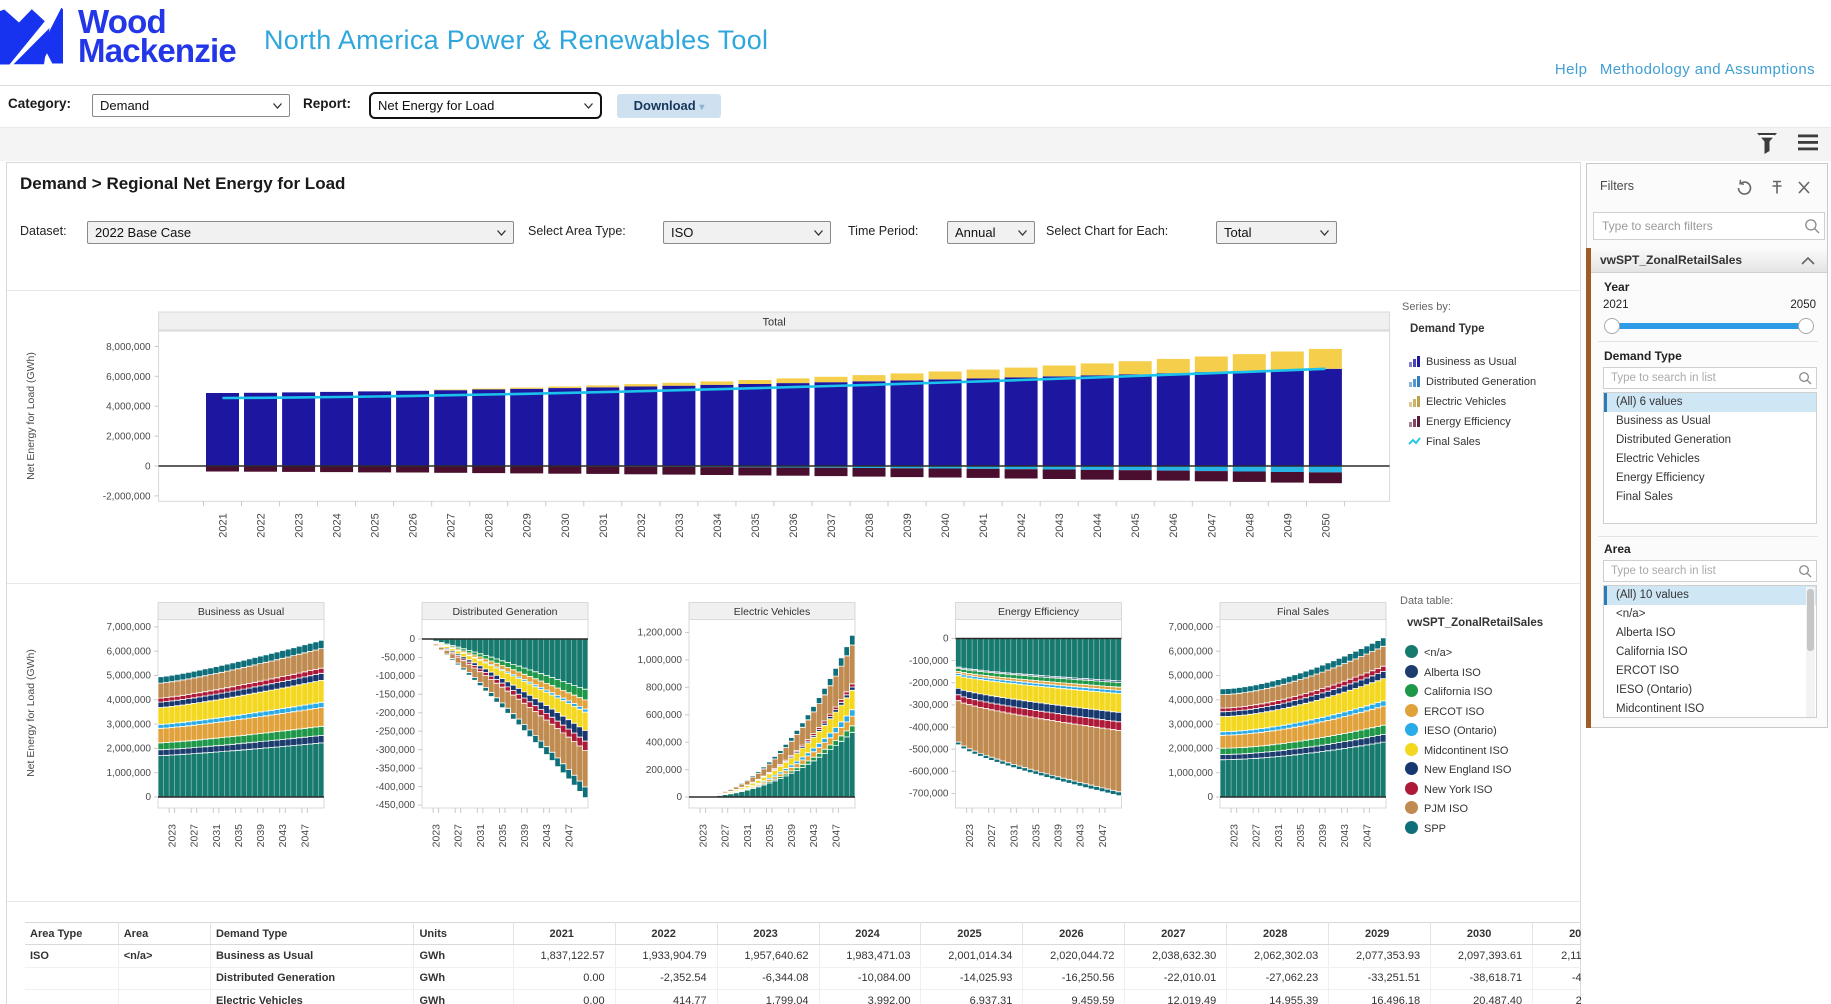  Describe the element at coordinates (1098, 525) in the screenshot. I see `svg-text: 2044` at that location.